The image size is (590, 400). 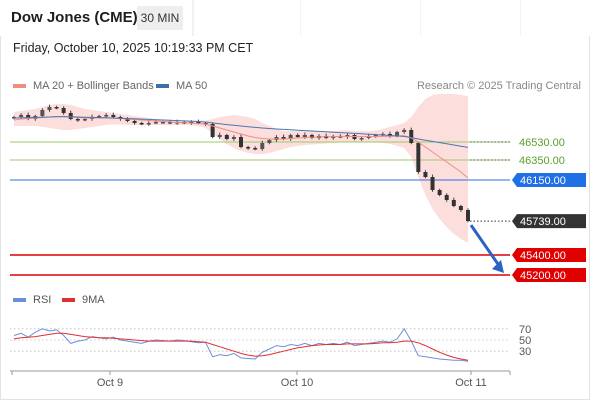 What do you see at coordinates (471, 383) in the screenshot?
I see `x-tick-label: Oct 11` at bounding box center [471, 383].